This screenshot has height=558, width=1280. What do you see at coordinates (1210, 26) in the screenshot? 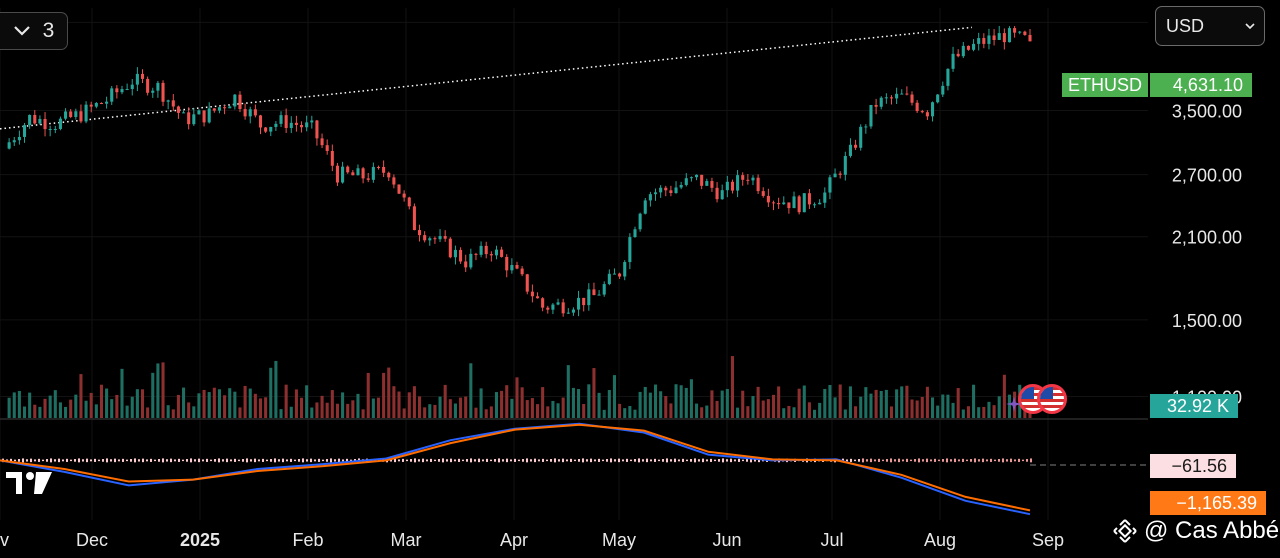
I see `currency-select: USD` at bounding box center [1210, 26].